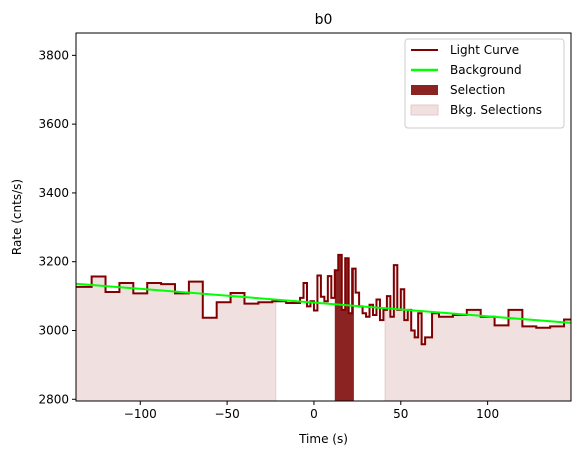 This screenshot has height=455, width=583. Describe the element at coordinates (344, 327) in the screenshot. I see `selection-region` at that location.